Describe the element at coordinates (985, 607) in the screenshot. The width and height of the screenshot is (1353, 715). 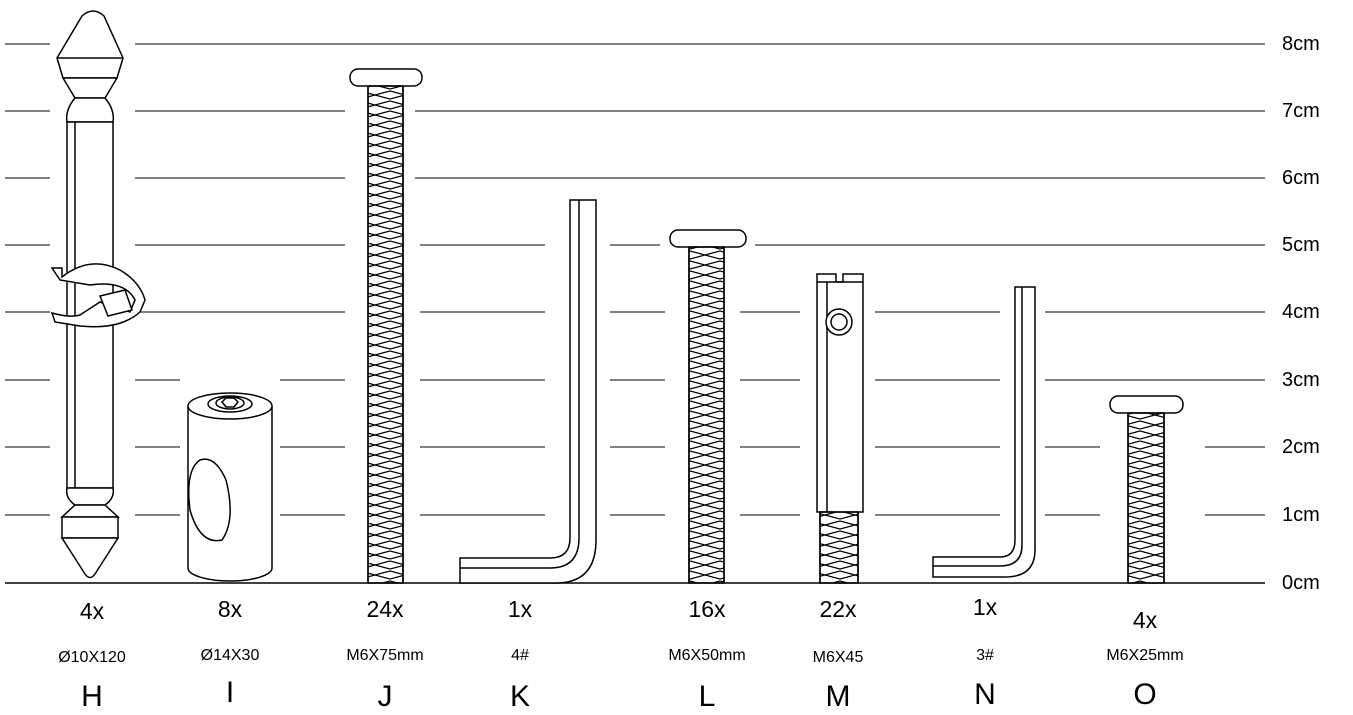
I see `part-n-quantity: 1x` at that location.